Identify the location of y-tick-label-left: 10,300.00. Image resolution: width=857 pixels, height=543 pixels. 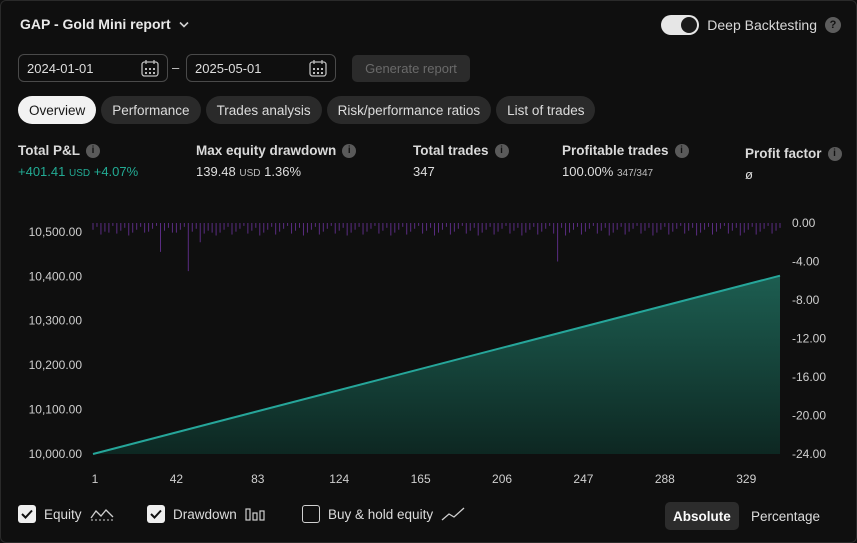
(56, 321).